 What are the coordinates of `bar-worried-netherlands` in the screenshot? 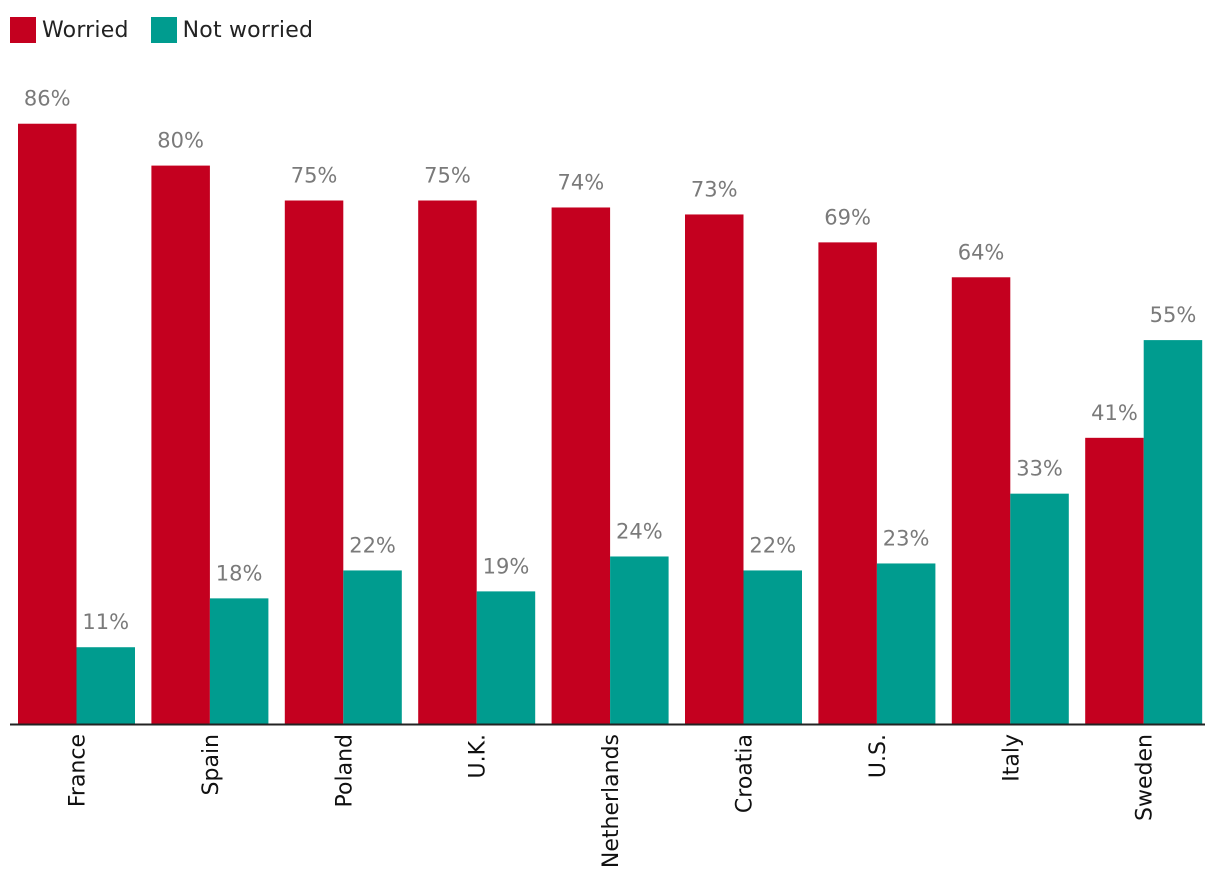 It's located at (581, 466).